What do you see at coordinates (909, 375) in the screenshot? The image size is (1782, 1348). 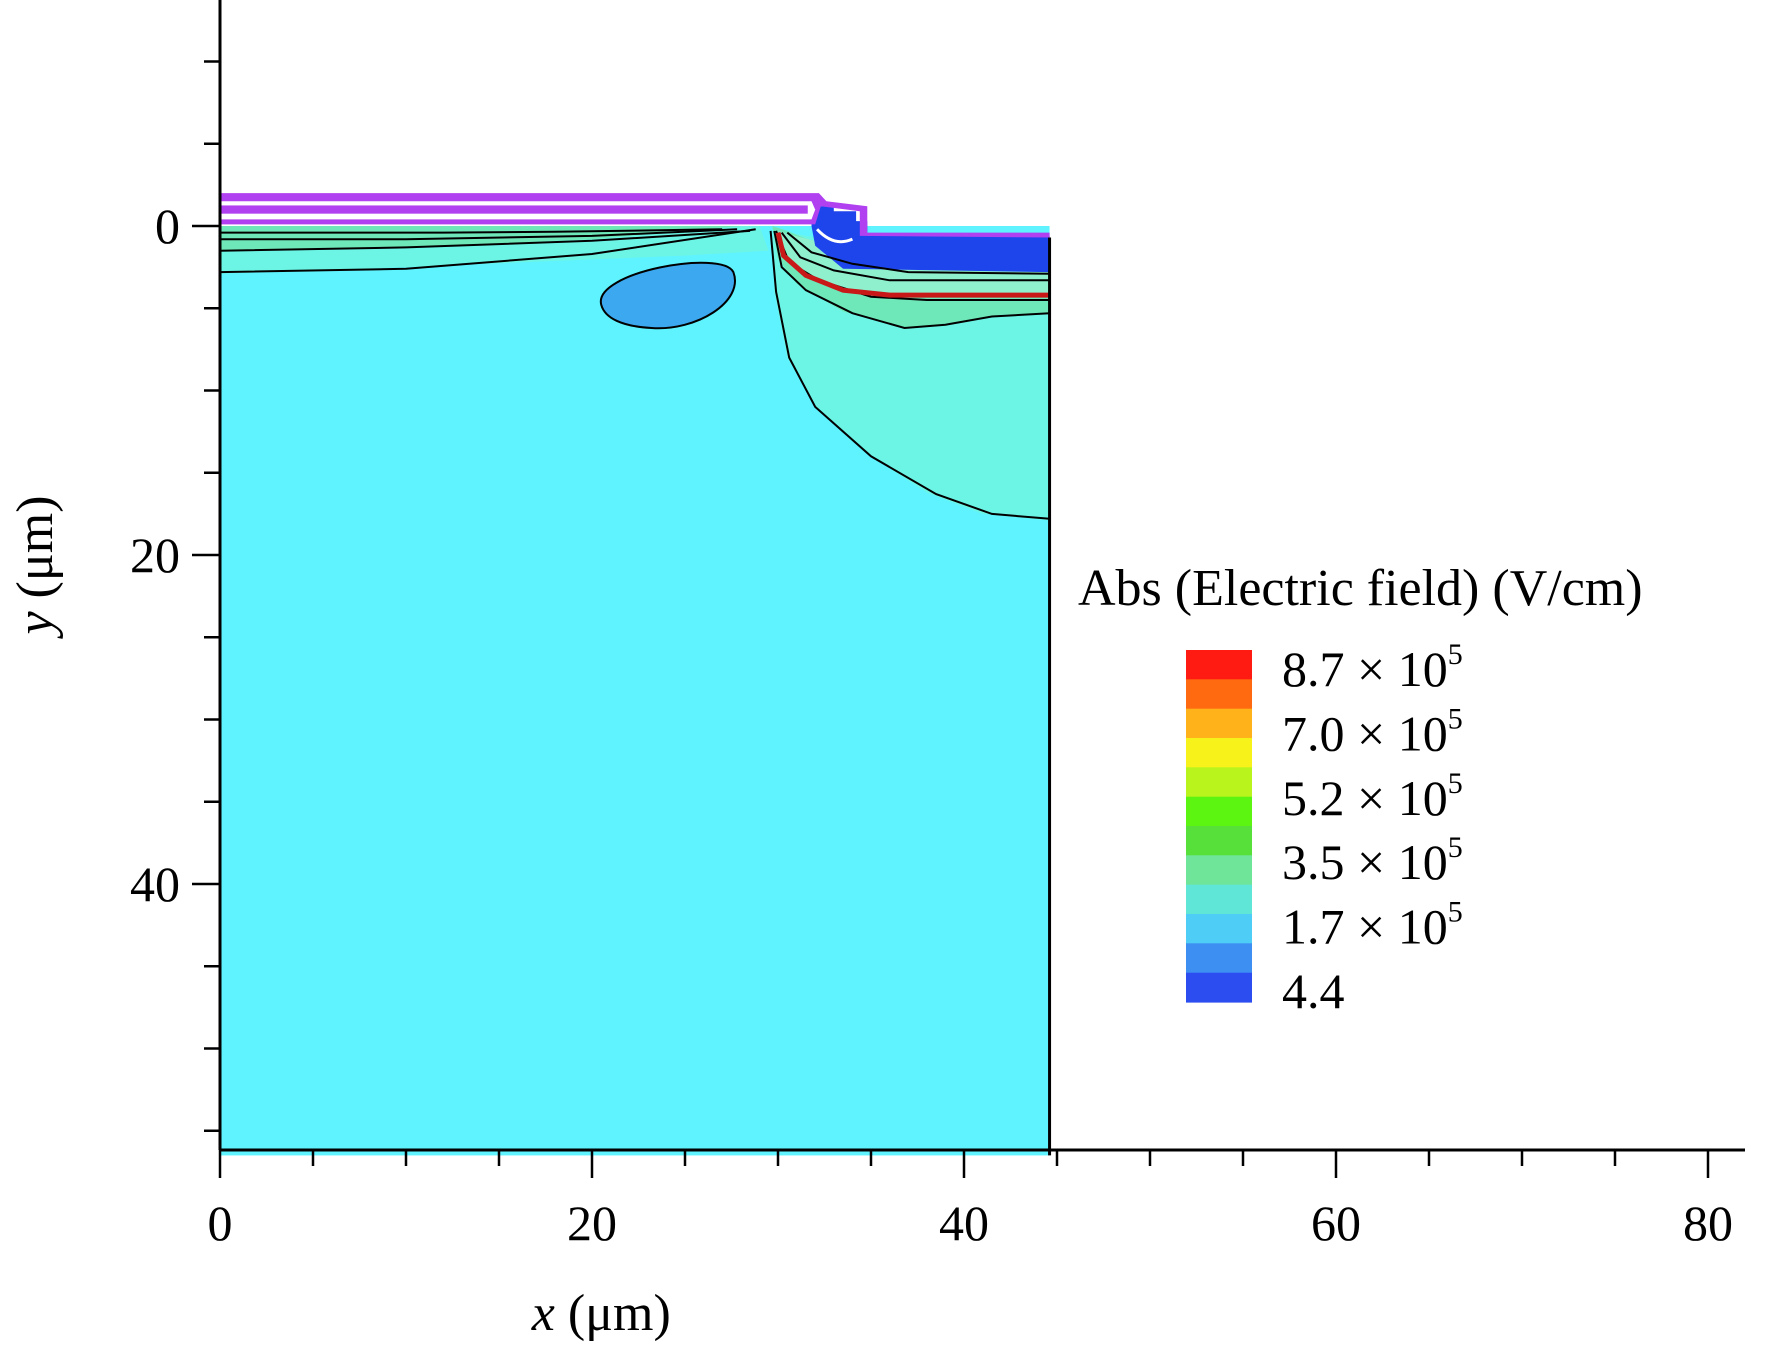 I see `contour-right-outer` at bounding box center [909, 375].